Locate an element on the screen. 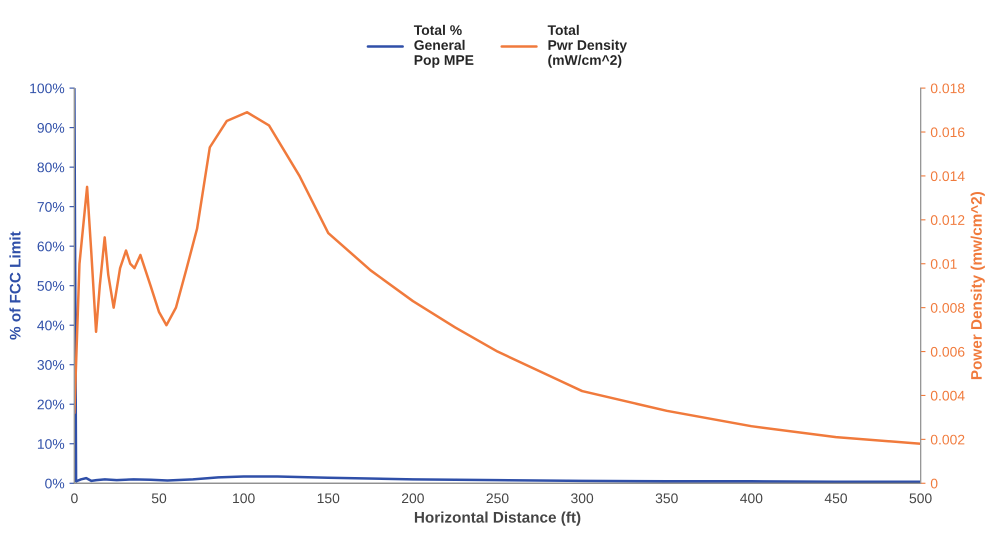  y2-tick-label: 0.014 is located at coordinates (947, 176).